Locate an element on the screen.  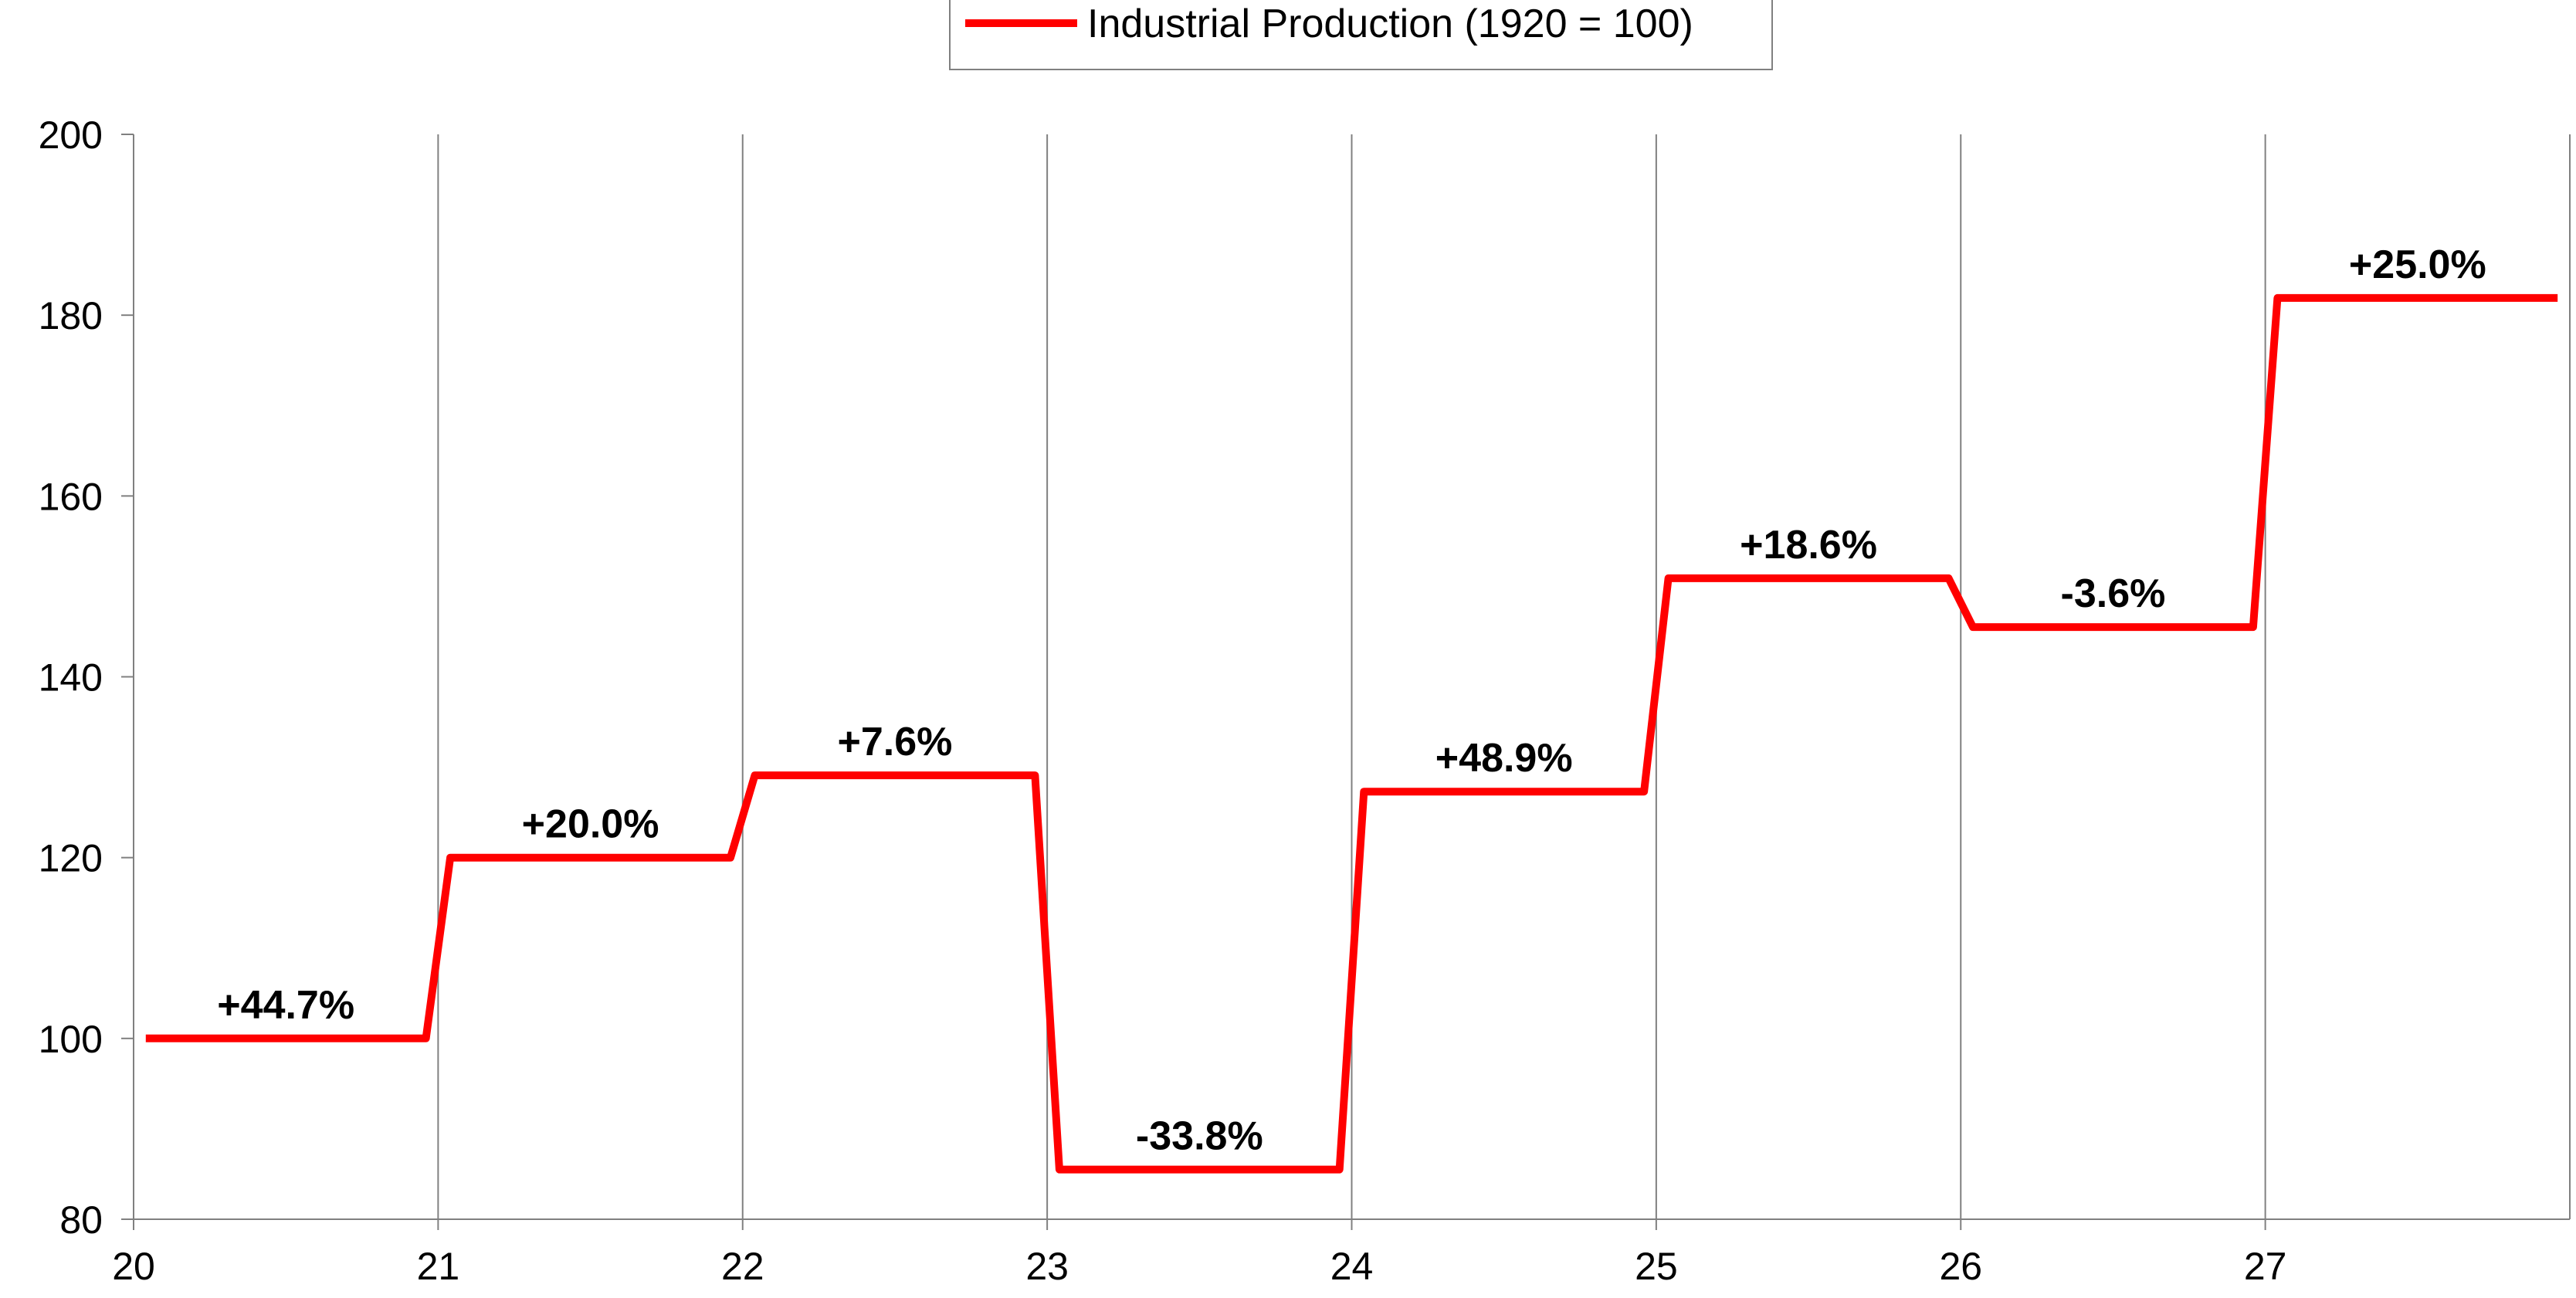
legend: Industrial Production (1920 = 100) is located at coordinates (1361, 35).